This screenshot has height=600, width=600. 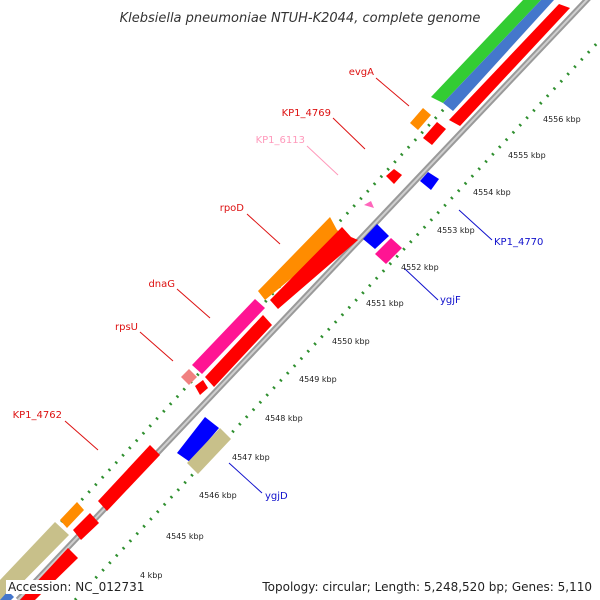 I want to click on gene-pink-rpsu, so click(x=189, y=377).